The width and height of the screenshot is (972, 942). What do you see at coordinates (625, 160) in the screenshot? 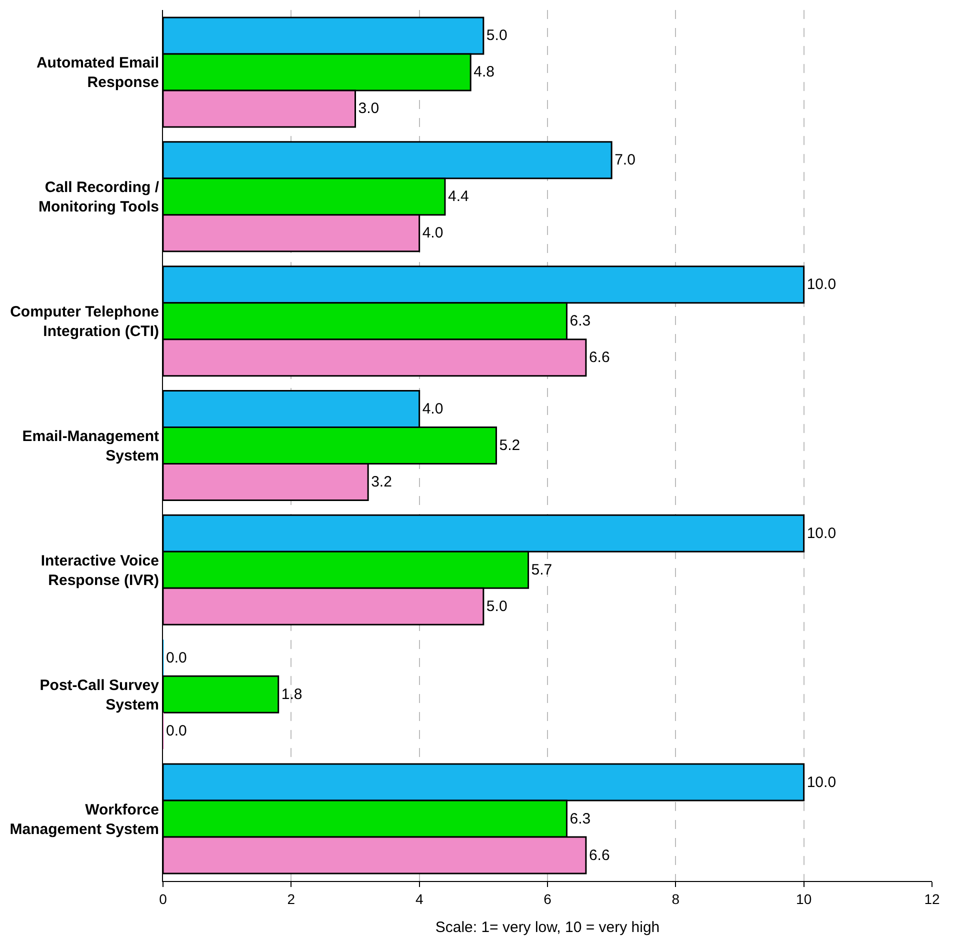
I see `data-label: 7.0` at bounding box center [625, 160].